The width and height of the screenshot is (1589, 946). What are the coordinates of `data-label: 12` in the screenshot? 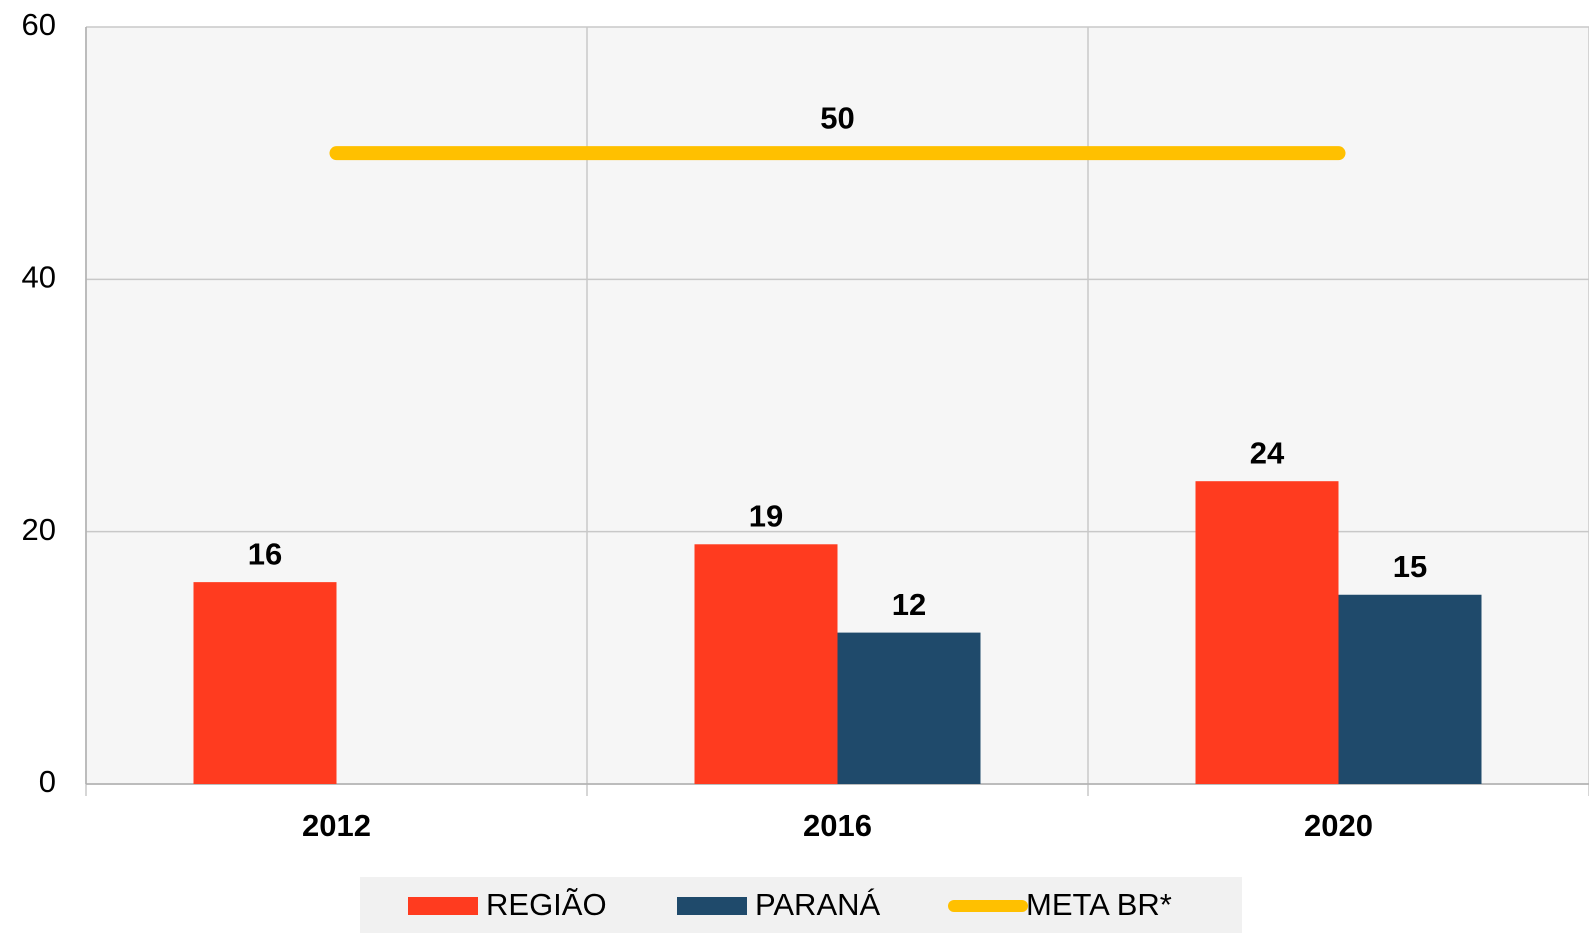 It's located at (909, 604).